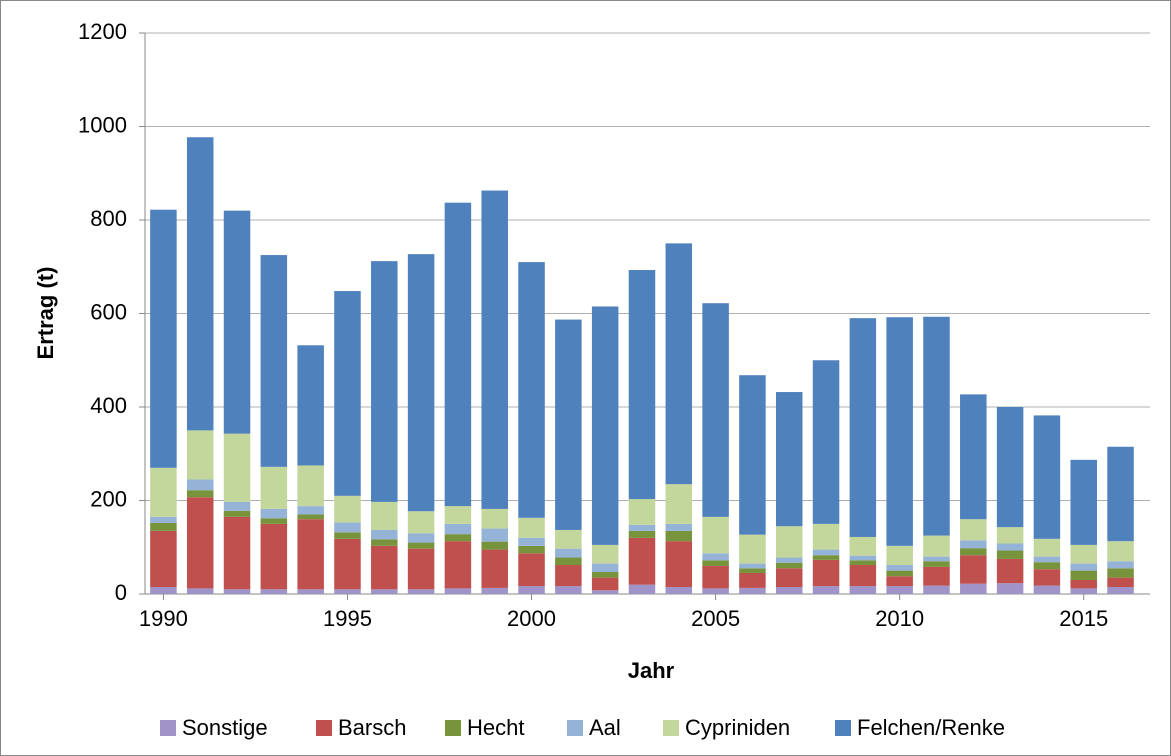 The height and width of the screenshot is (756, 1171). I want to click on legend-label: Barsch, so click(372, 727).